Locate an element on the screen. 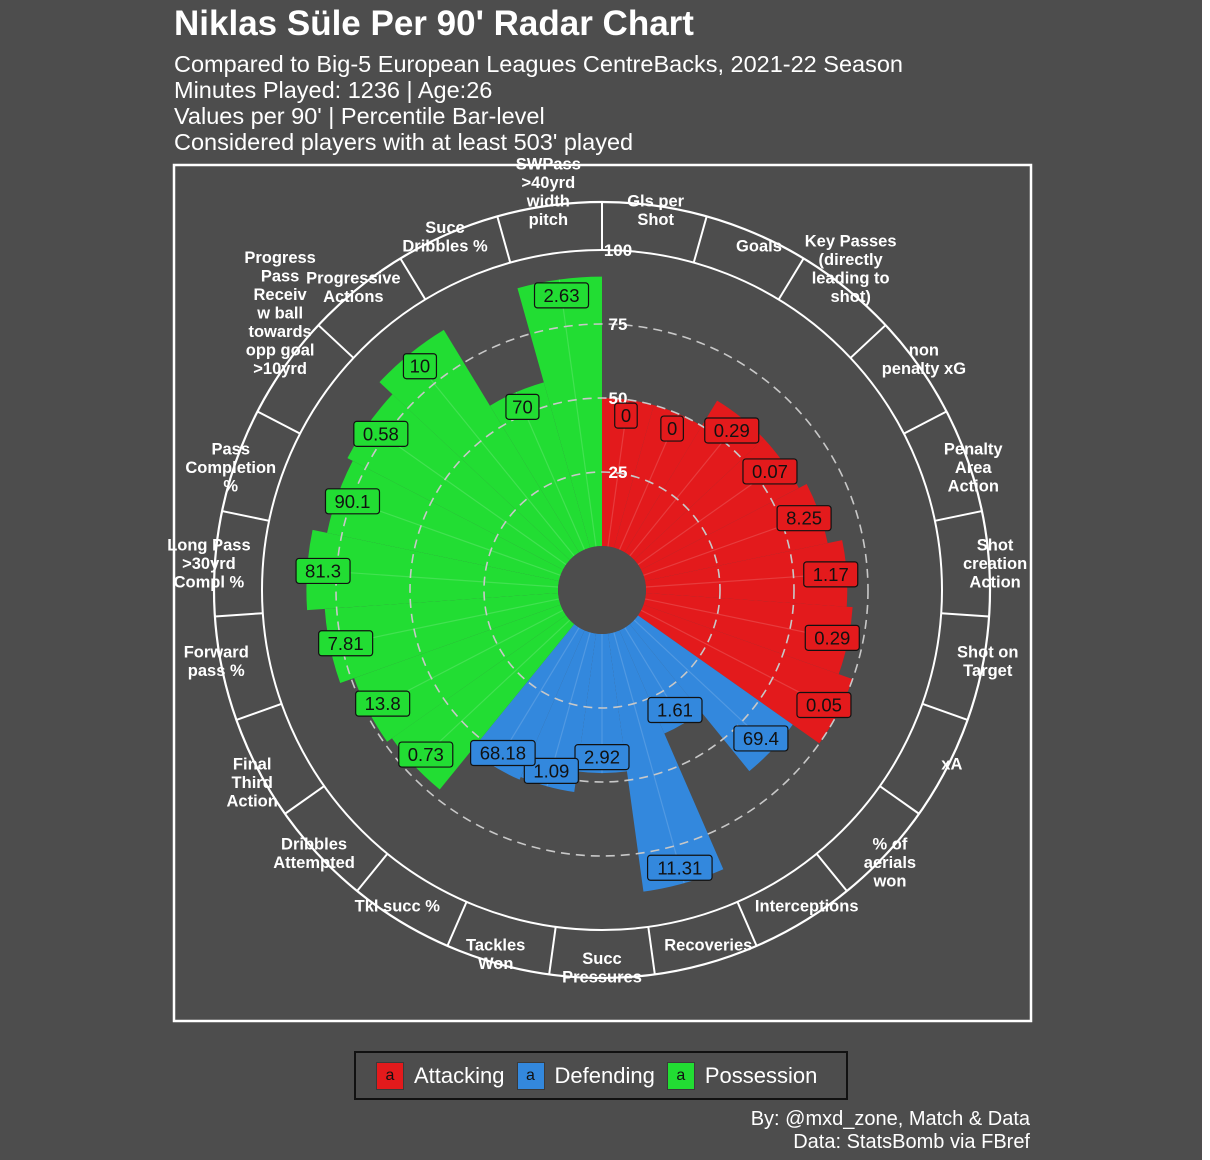 The image size is (1210, 1160). bar-gls-per-shot is located at coordinates (628, 473).